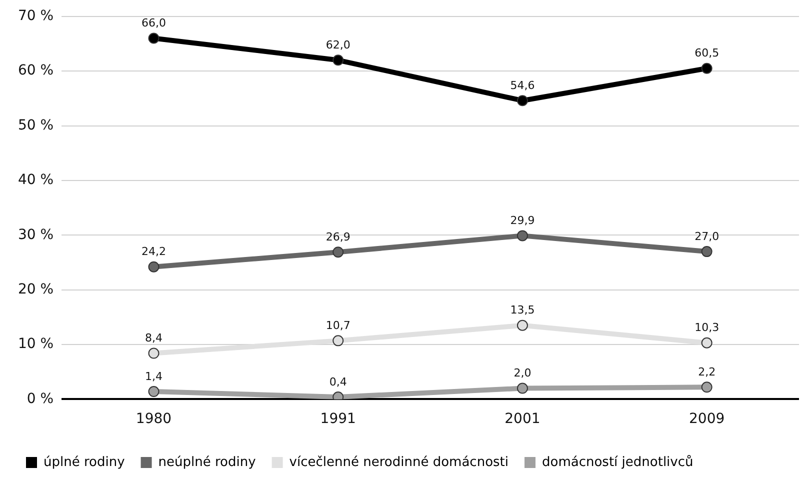 This screenshot has height=483, width=809. What do you see at coordinates (153, 23) in the screenshot?
I see `data-label: 66,0` at bounding box center [153, 23].